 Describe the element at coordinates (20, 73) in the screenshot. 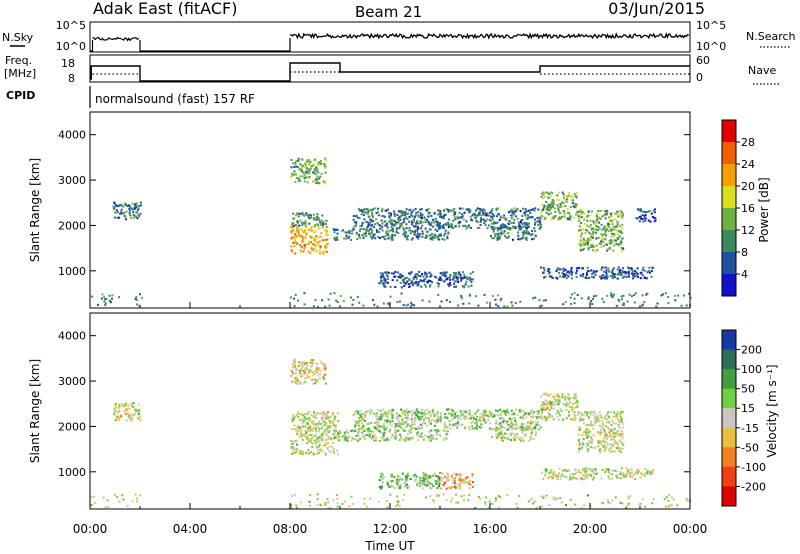

I see `freq-unit: [MHz]` at that location.